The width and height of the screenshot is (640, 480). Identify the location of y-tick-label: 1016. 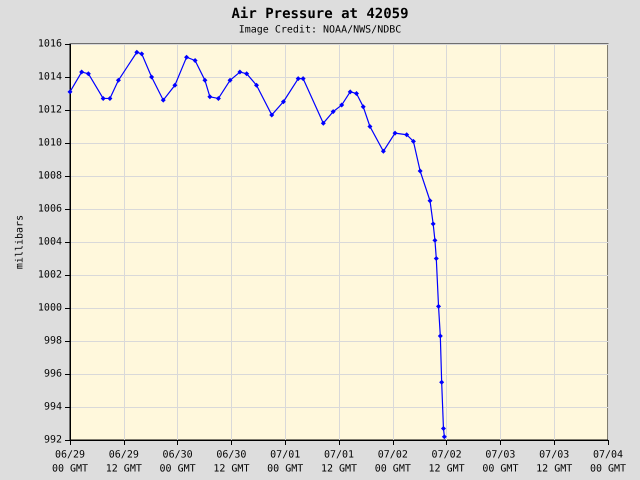
(50, 44).